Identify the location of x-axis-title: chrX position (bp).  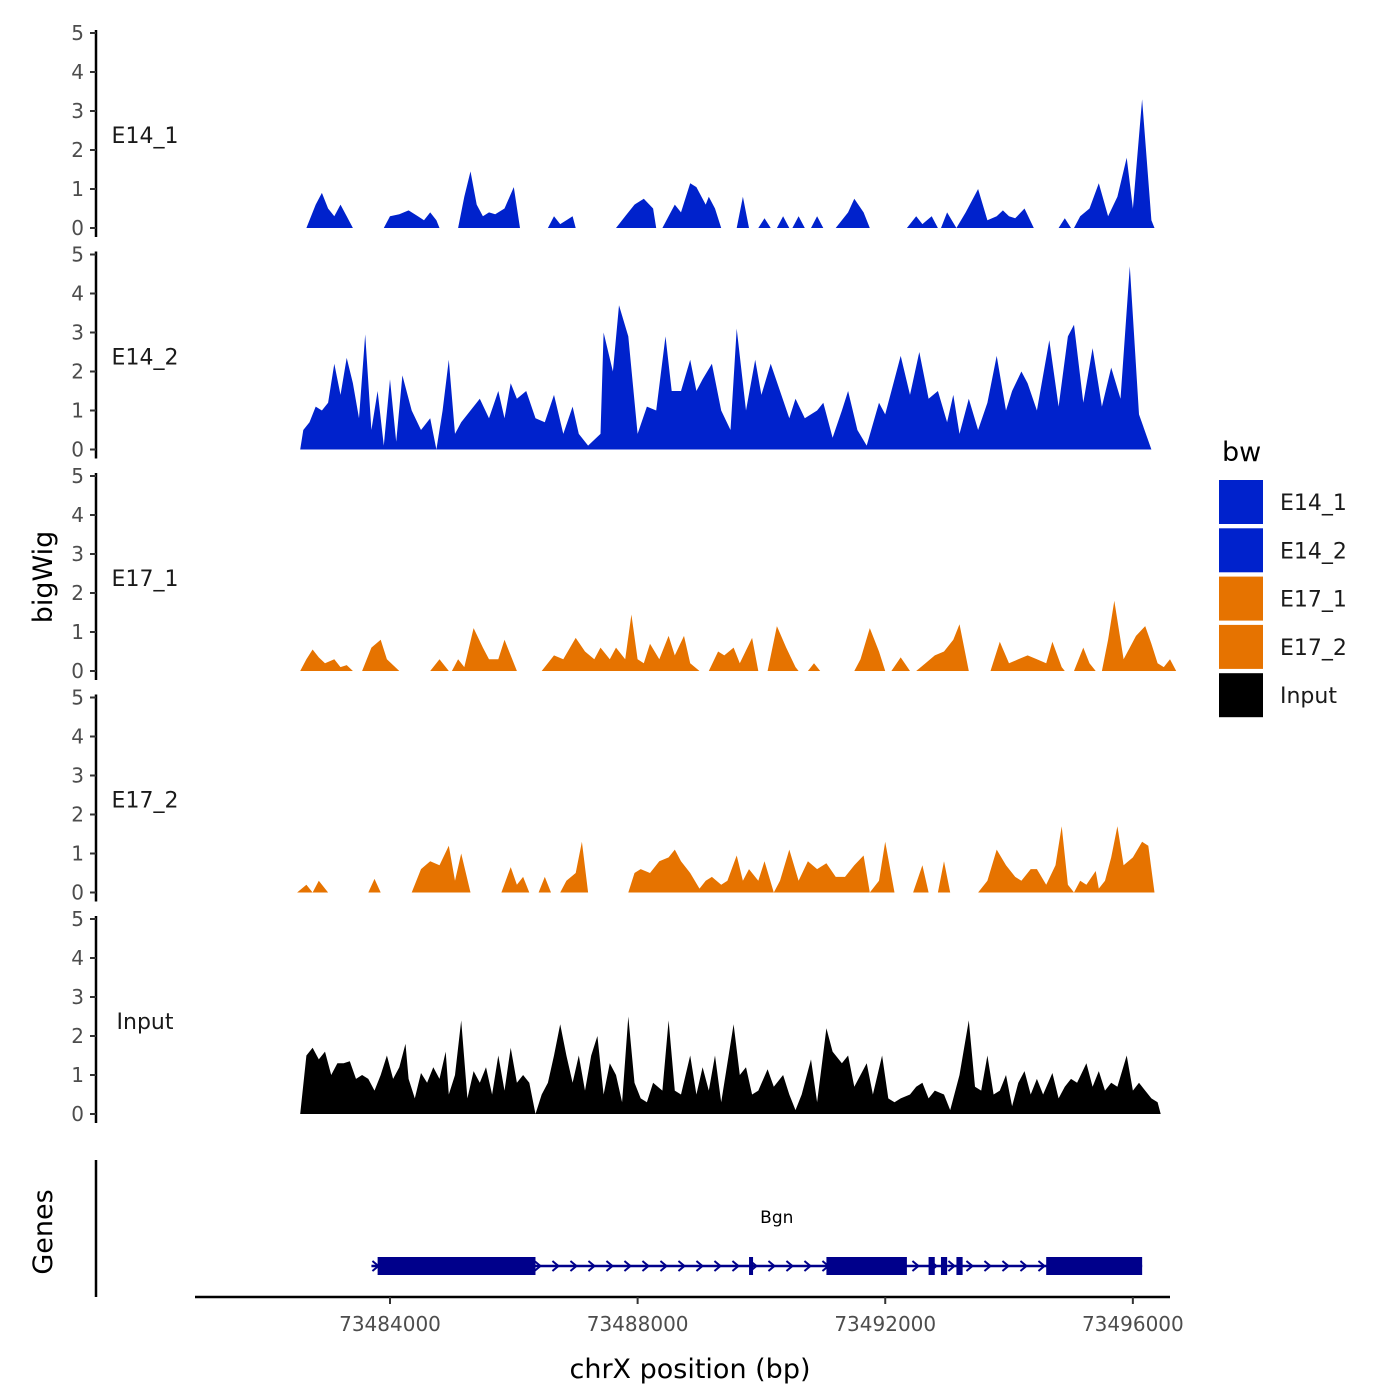
(689, 1369).